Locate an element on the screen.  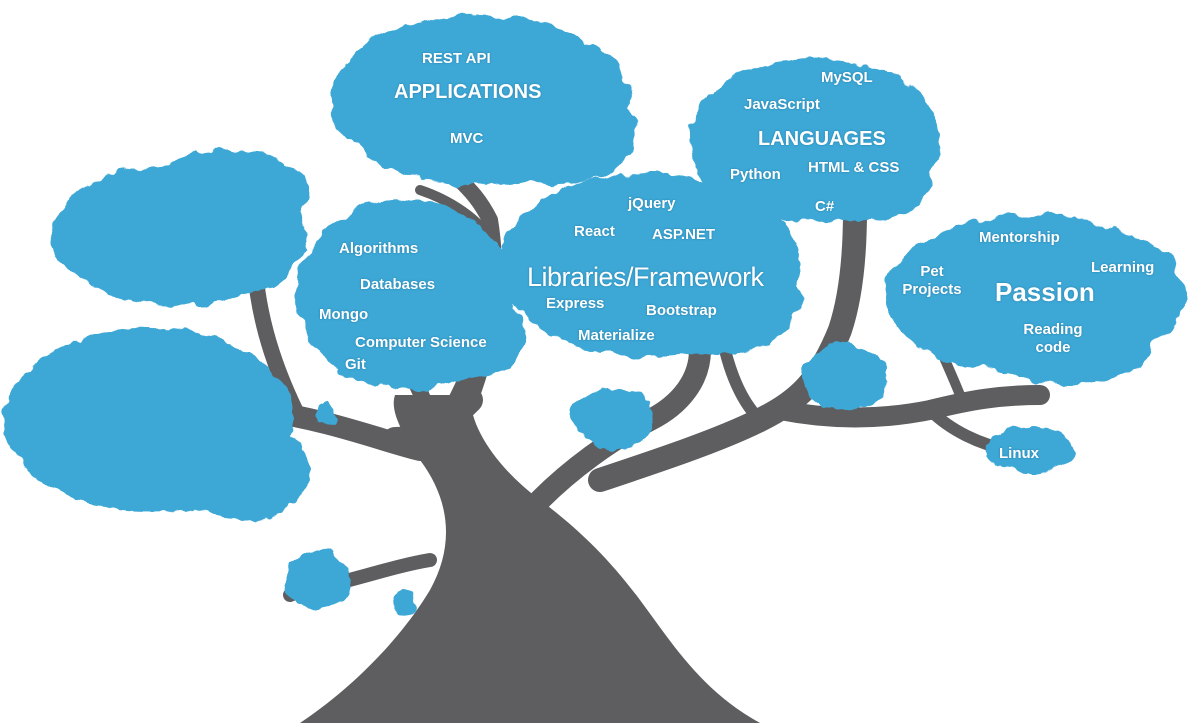
fundamentals-item-databases: Databases is located at coordinates (398, 284).